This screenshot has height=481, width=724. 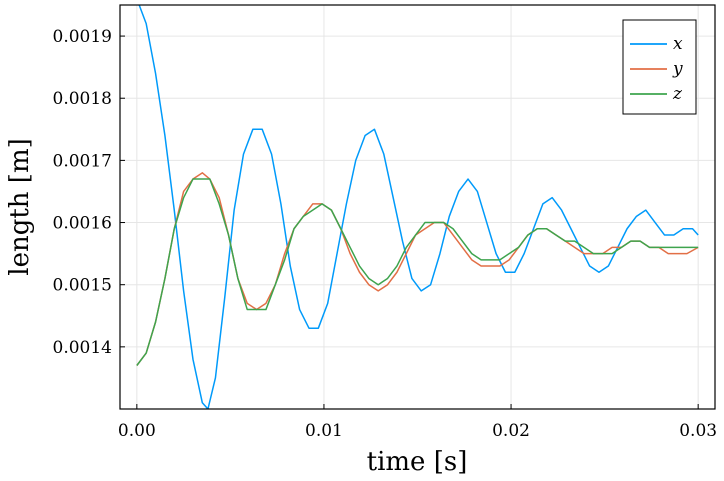 What do you see at coordinates (137, 431) in the screenshot?
I see `x-tick-label: 0.00` at bounding box center [137, 431].